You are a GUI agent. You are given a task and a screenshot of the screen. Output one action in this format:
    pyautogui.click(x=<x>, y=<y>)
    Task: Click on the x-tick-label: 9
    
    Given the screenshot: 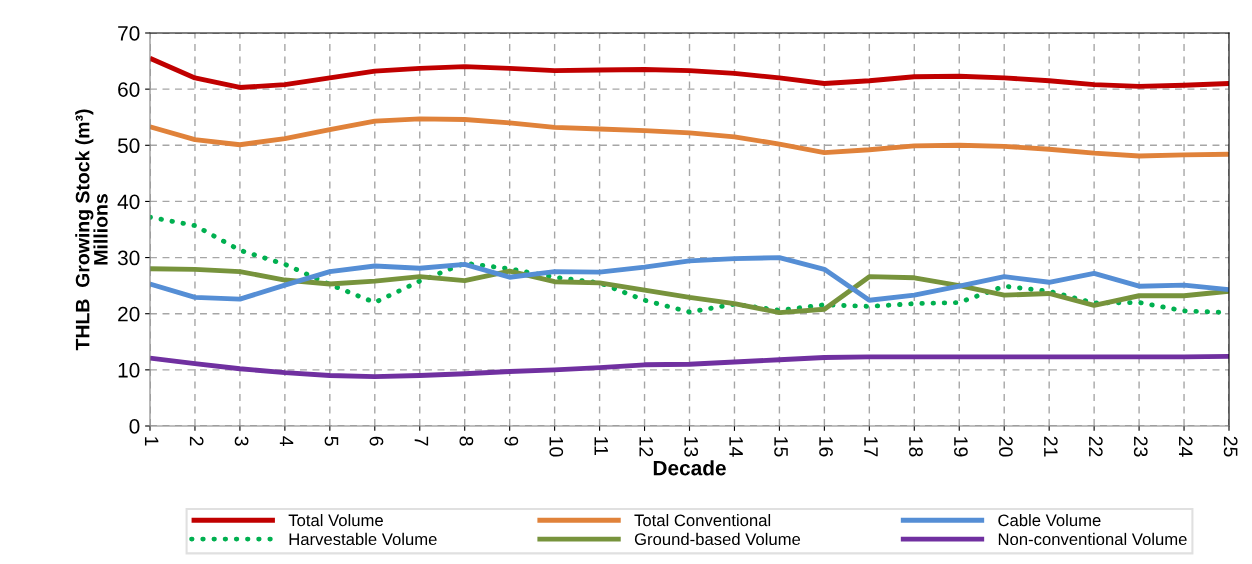 What is the action you would take?
    pyautogui.click(x=511, y=441)
    